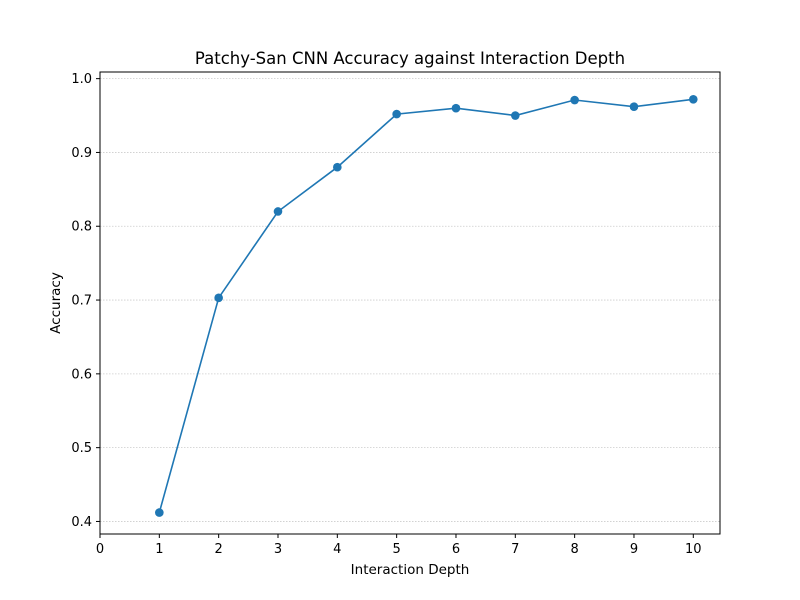 This screenshot has height=600, width=800. Describe the element at coordinates (81, 153) in the screenshot. I see `y-tick-label: 0.9` at that location.